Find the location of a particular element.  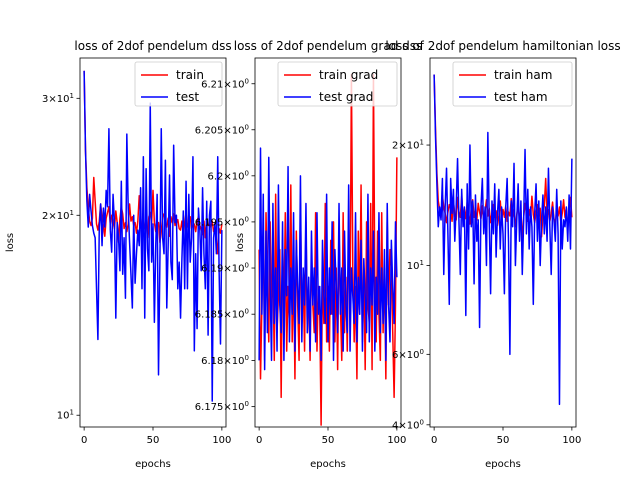

y-tick-label: 6.19×100 is located at coordinates (225, 268).